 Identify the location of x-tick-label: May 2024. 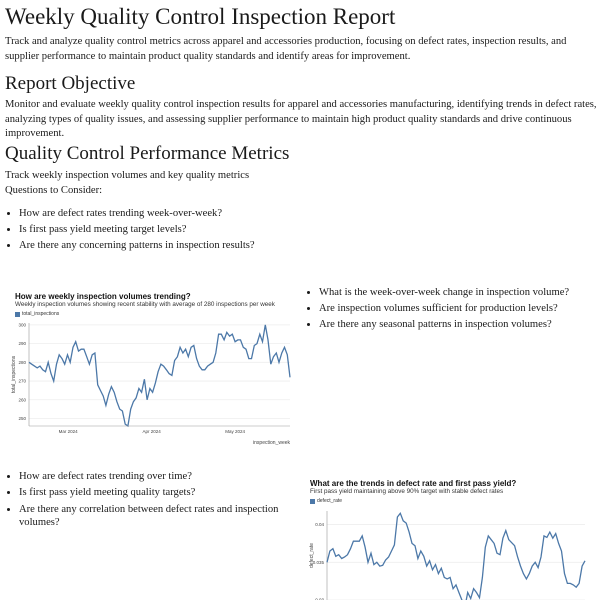
(235, 431).